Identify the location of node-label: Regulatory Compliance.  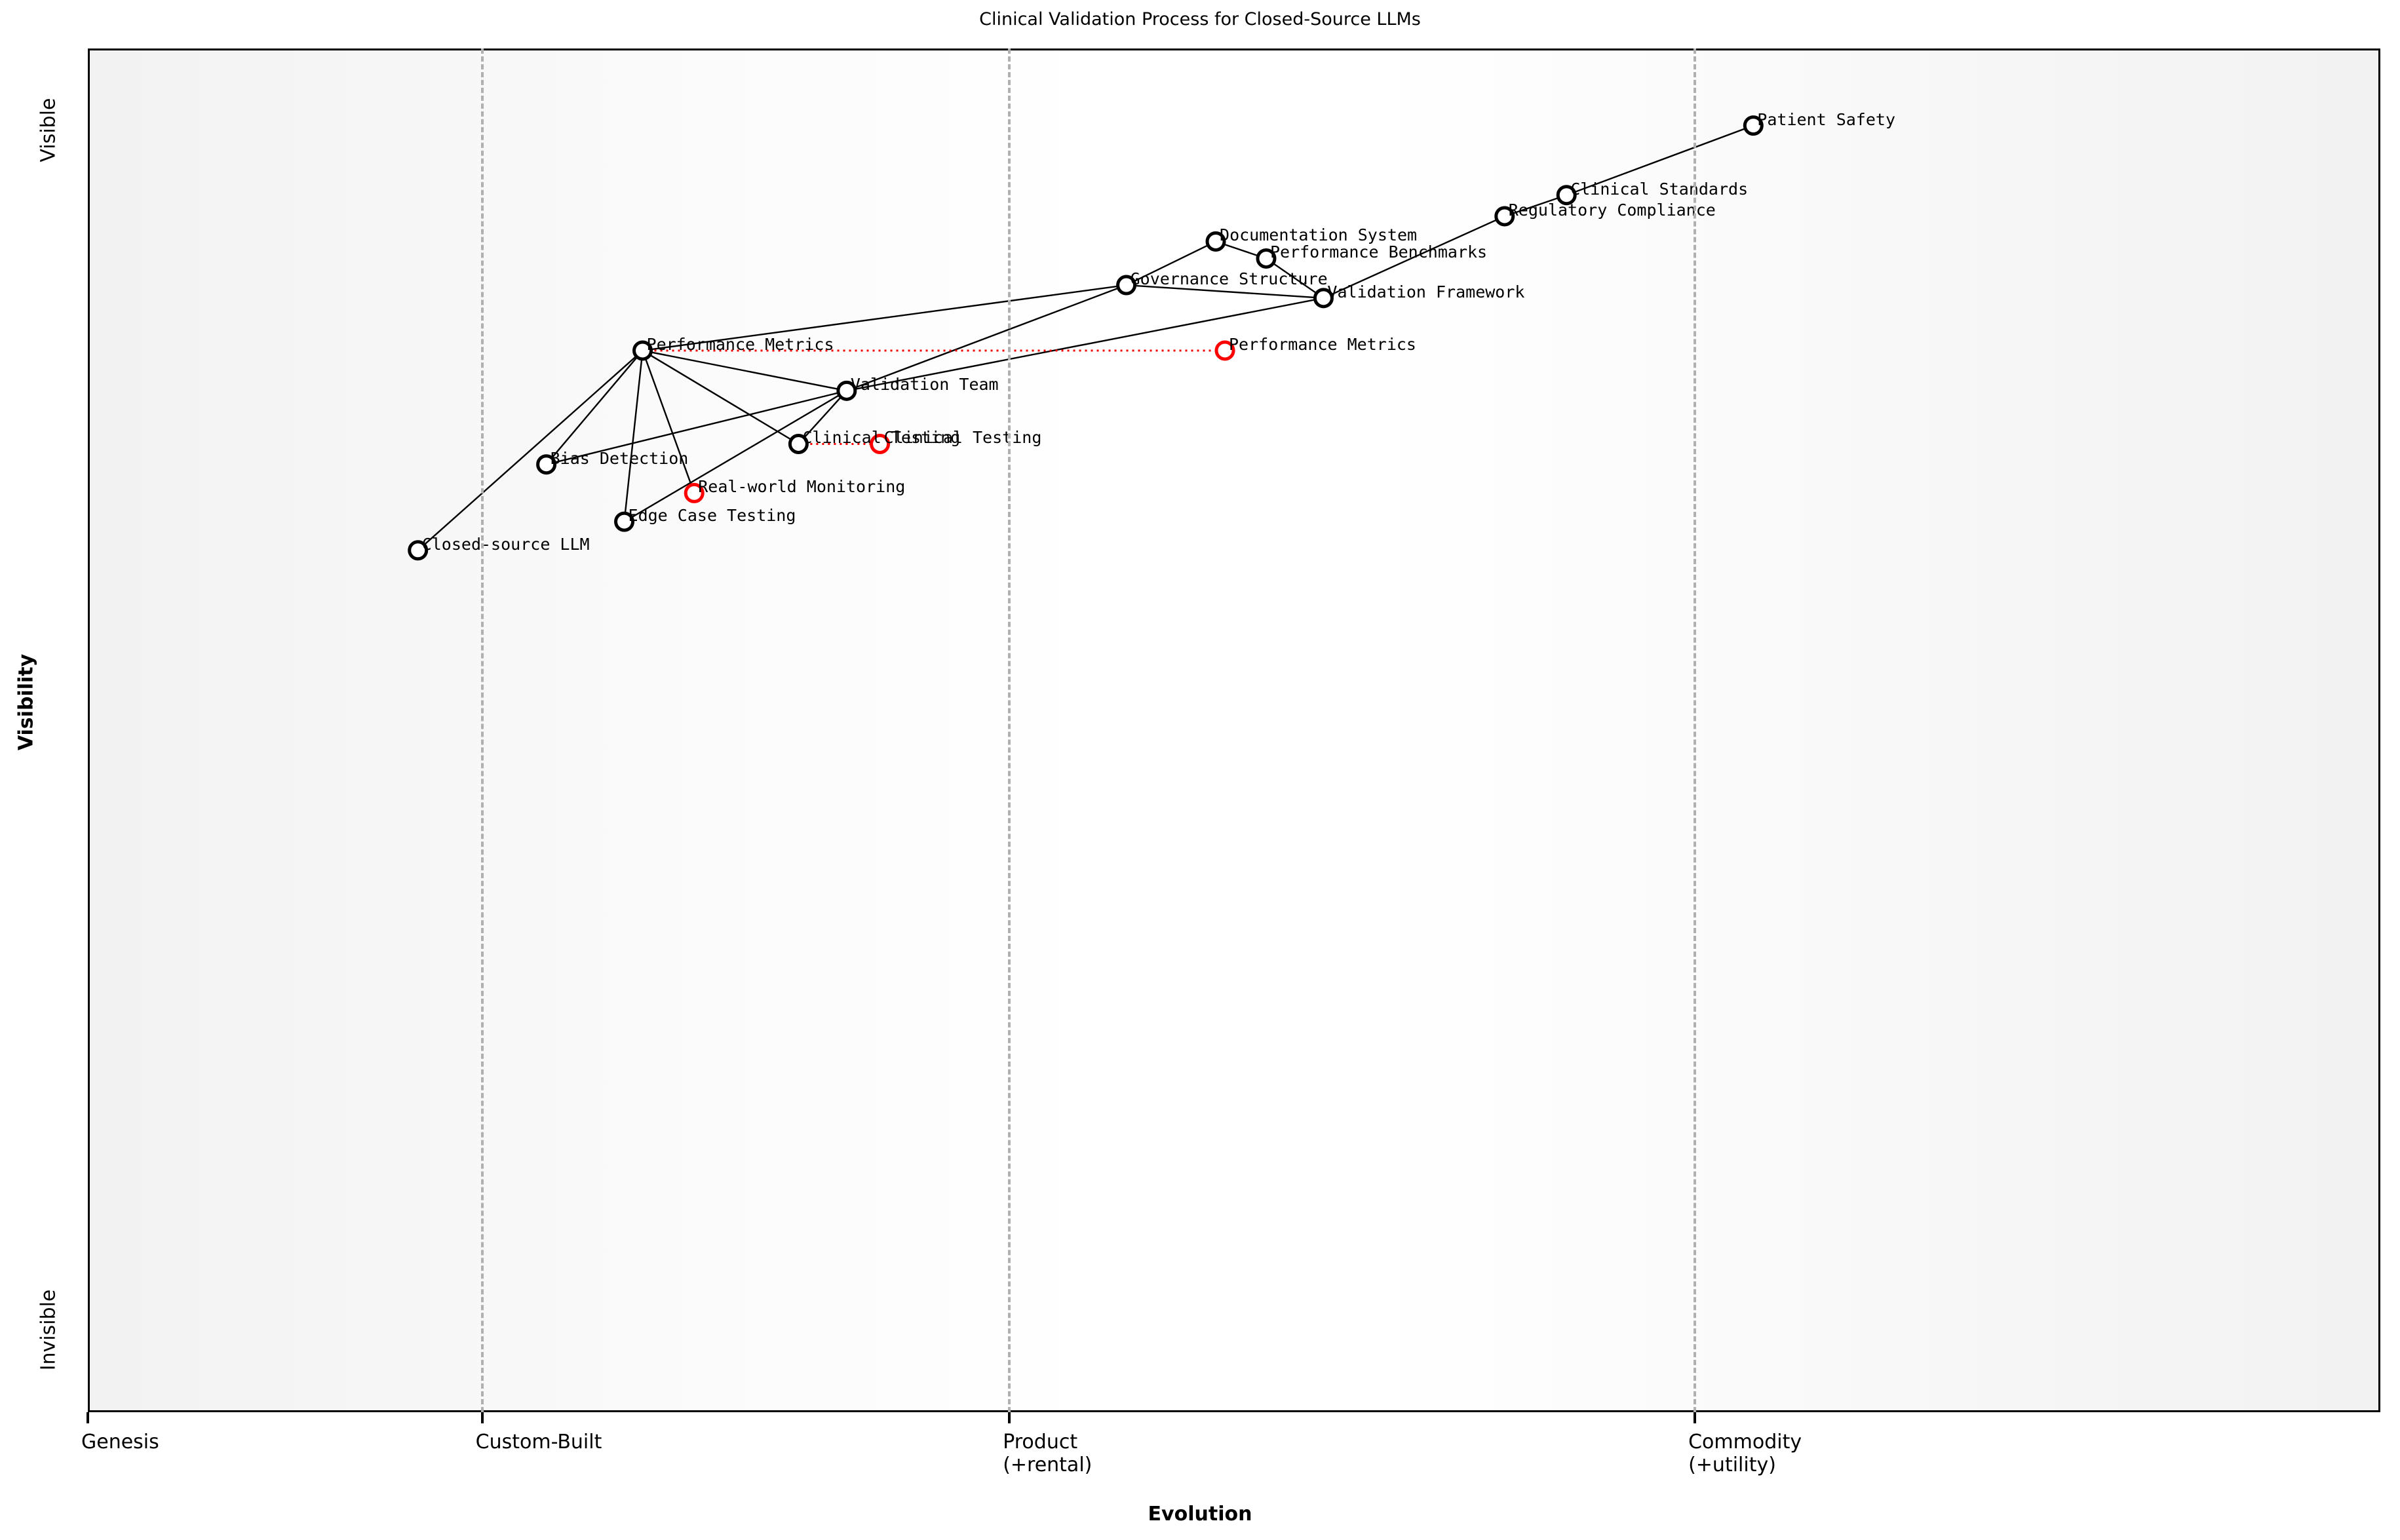
(1612, 210).